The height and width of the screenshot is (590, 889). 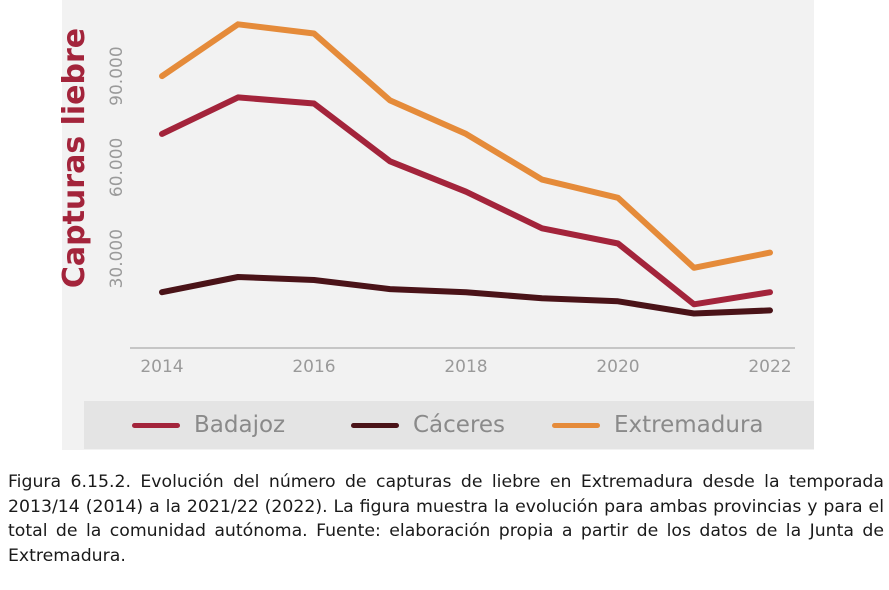 What do you see at coordinates (74, 158) in the screenshot?
I see `y-axis-label: Capturas liebre` at bounding box center [74, 158].